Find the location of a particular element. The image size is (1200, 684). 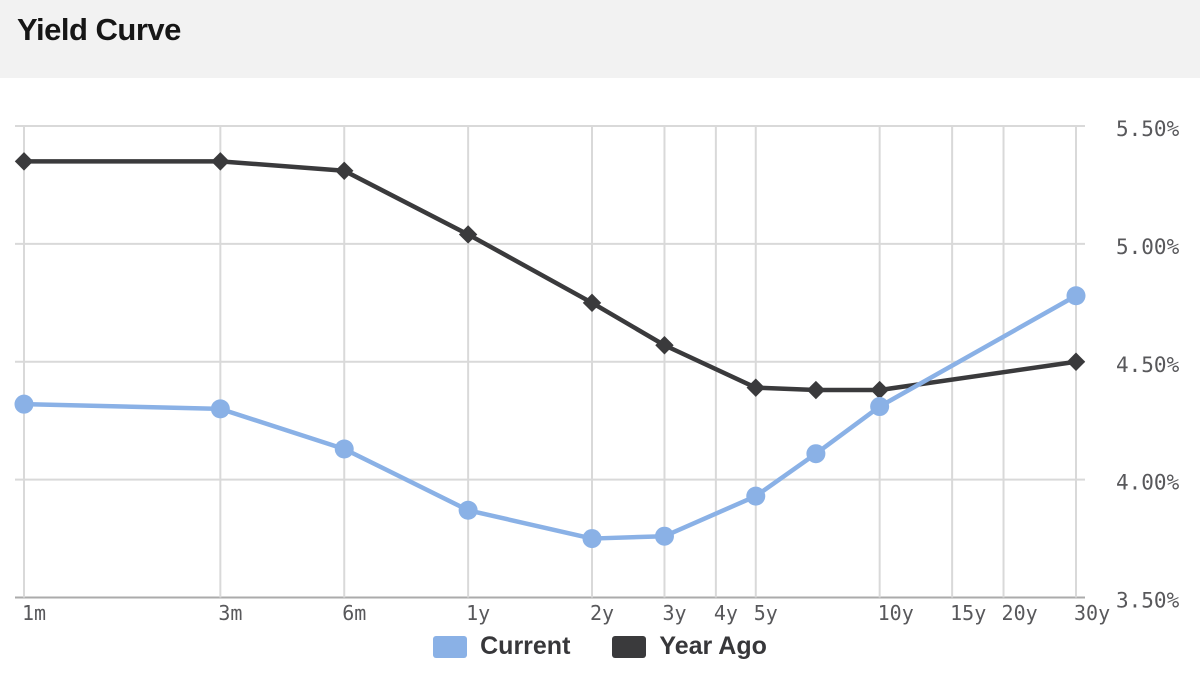

x-axis-tick-label: 1m is located at coordinates (34, 613).